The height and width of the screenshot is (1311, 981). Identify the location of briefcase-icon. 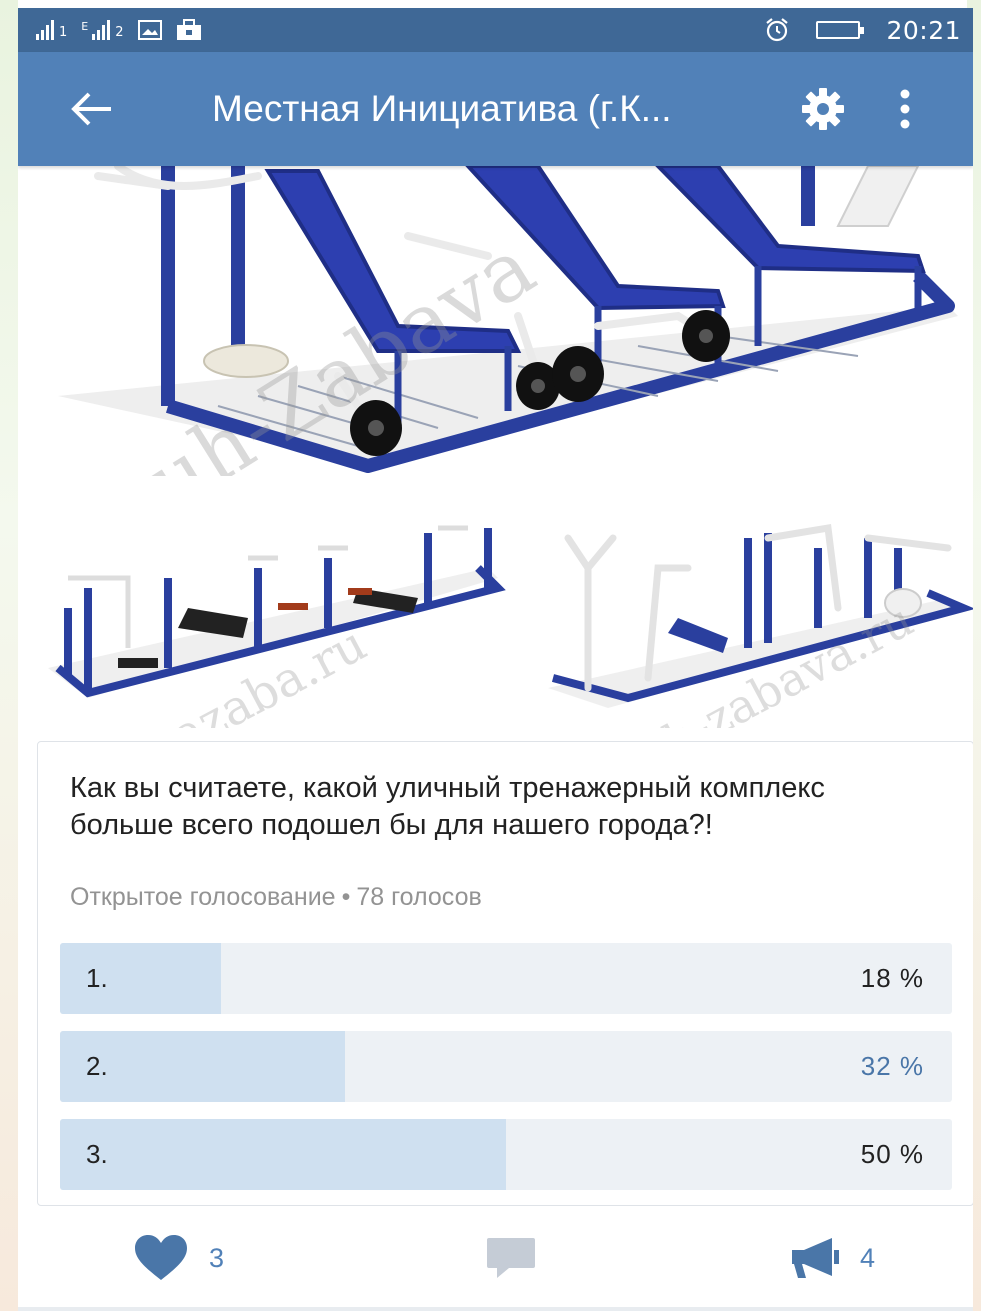
(189, 30).